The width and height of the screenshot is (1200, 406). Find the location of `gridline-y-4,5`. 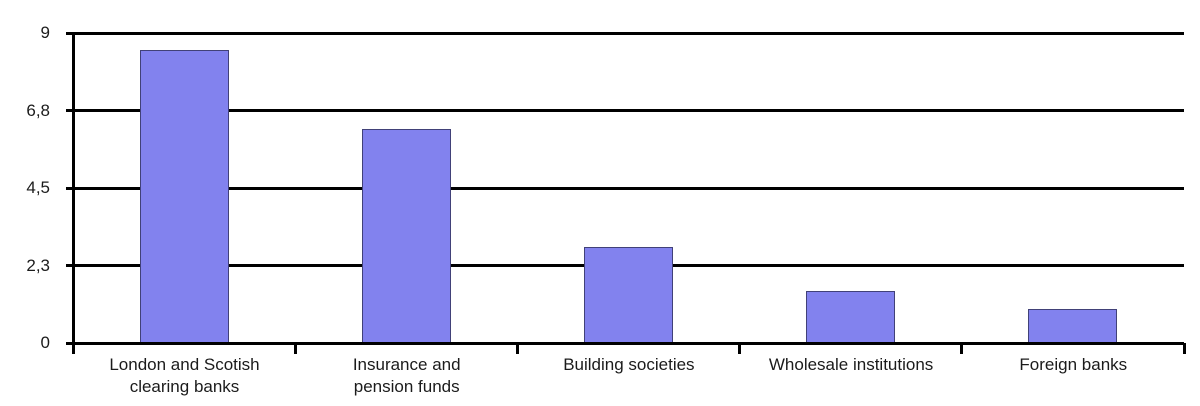

gridline-y-4,5 is located at coordinates (628, 188).